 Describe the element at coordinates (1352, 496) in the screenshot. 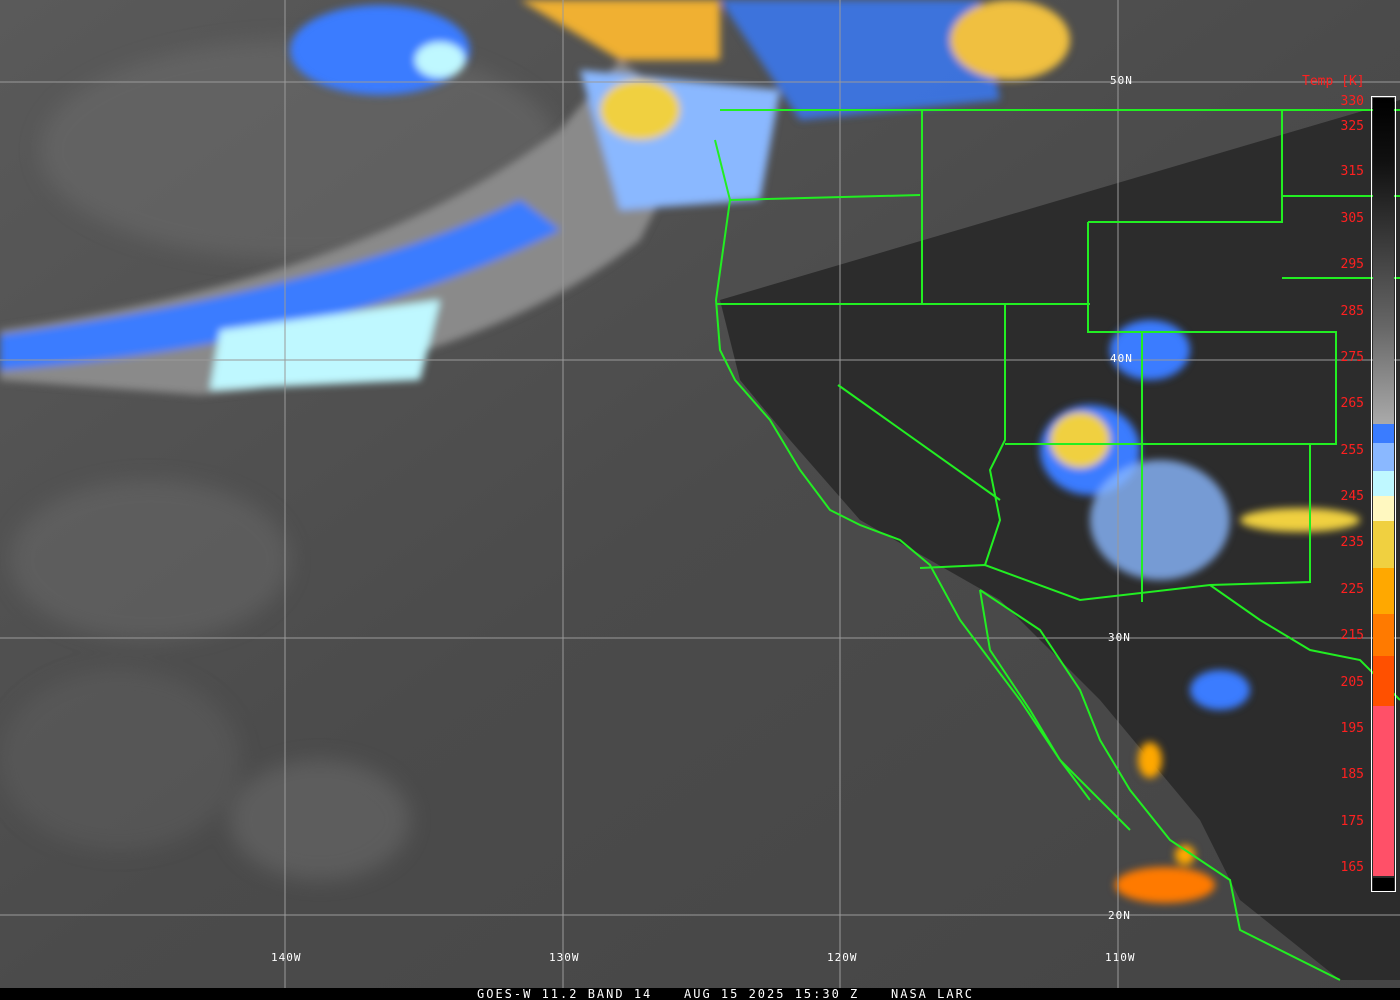

I see `colorbar-tick-label: 245` at that location.